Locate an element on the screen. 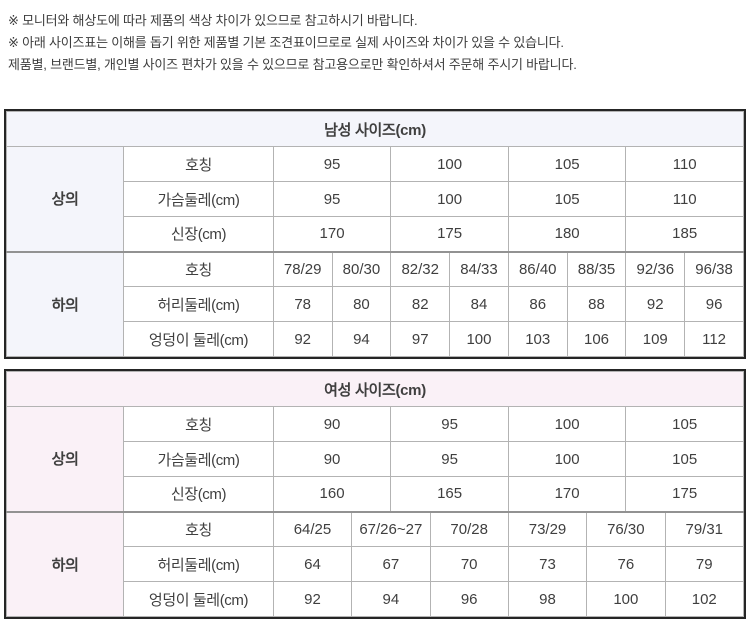 The image size is (750, 639). value-cell: 82 is located at coordinates (420, 304).